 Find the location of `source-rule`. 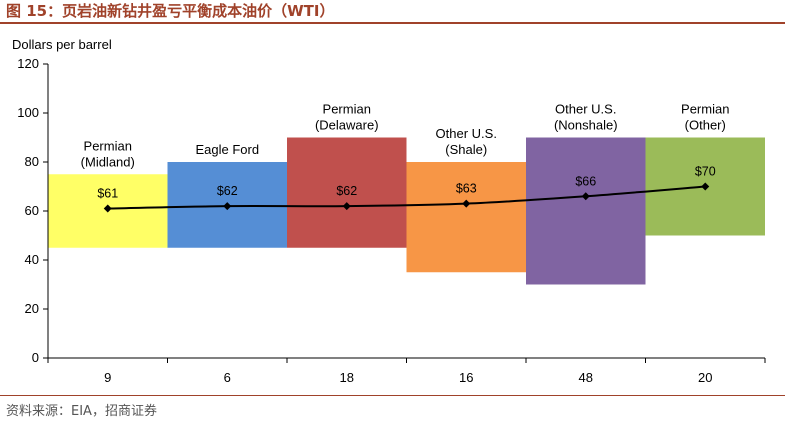

source-rule is located at coordinates (392, 395).